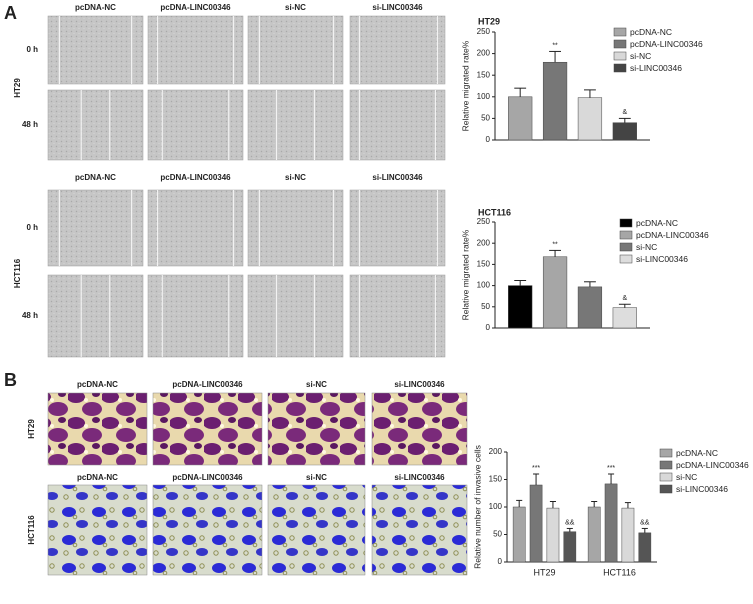 The width and height of the screenshot is (753, 604). What do you see at coordinates (31, 530) in the screenshot?
I see `row-label: HCT116` at bounding box center [31, 530].